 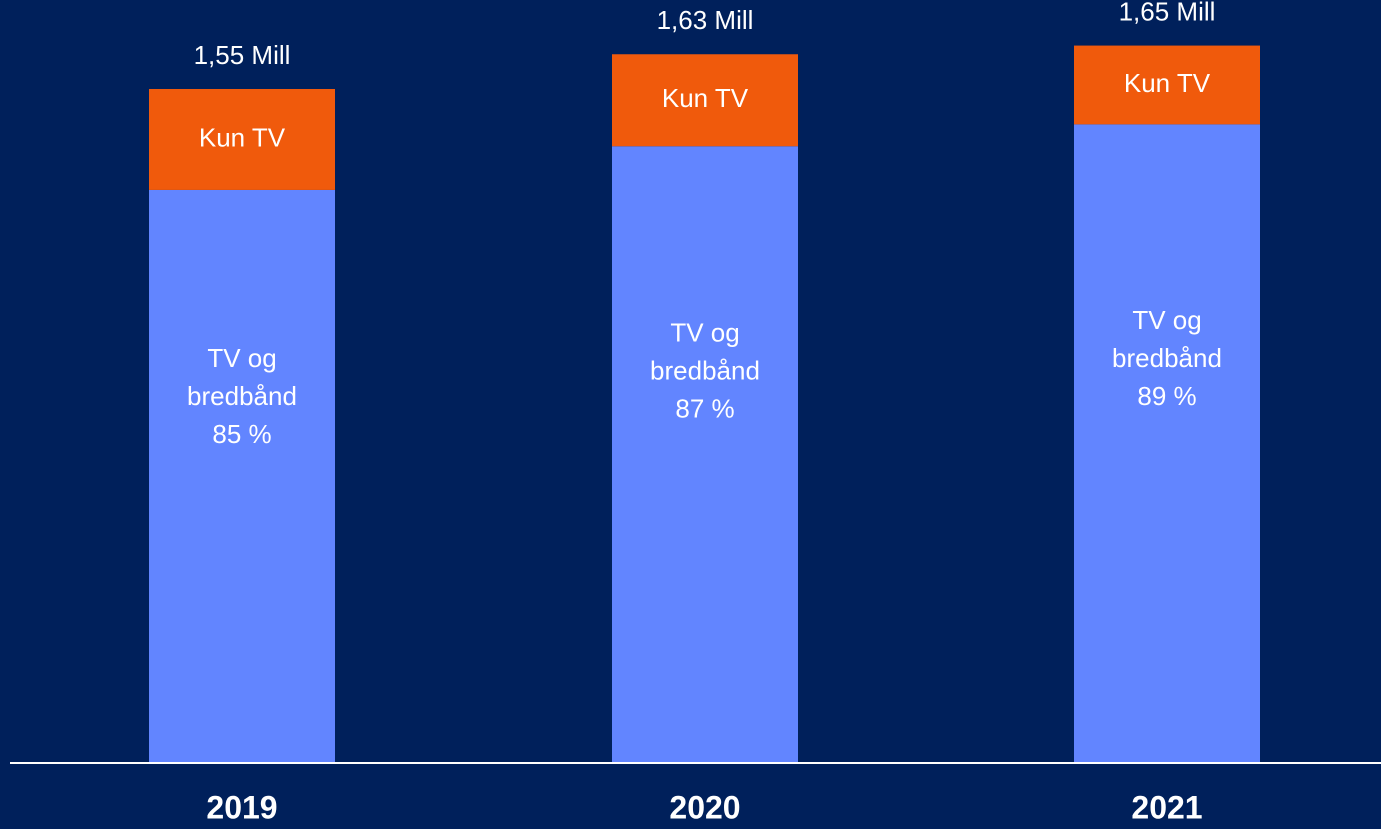 I want to click on bar-segment-tv-og-bredband-2019, so click(x=242, y=475).